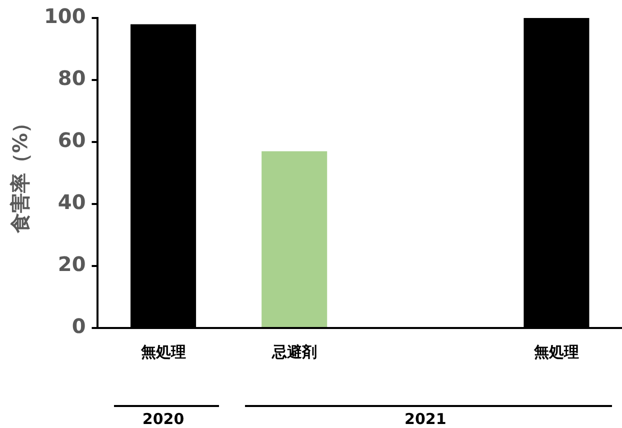 The image size is (622, 428). I want to click on y-tick-label: 80, so click(72, 78).